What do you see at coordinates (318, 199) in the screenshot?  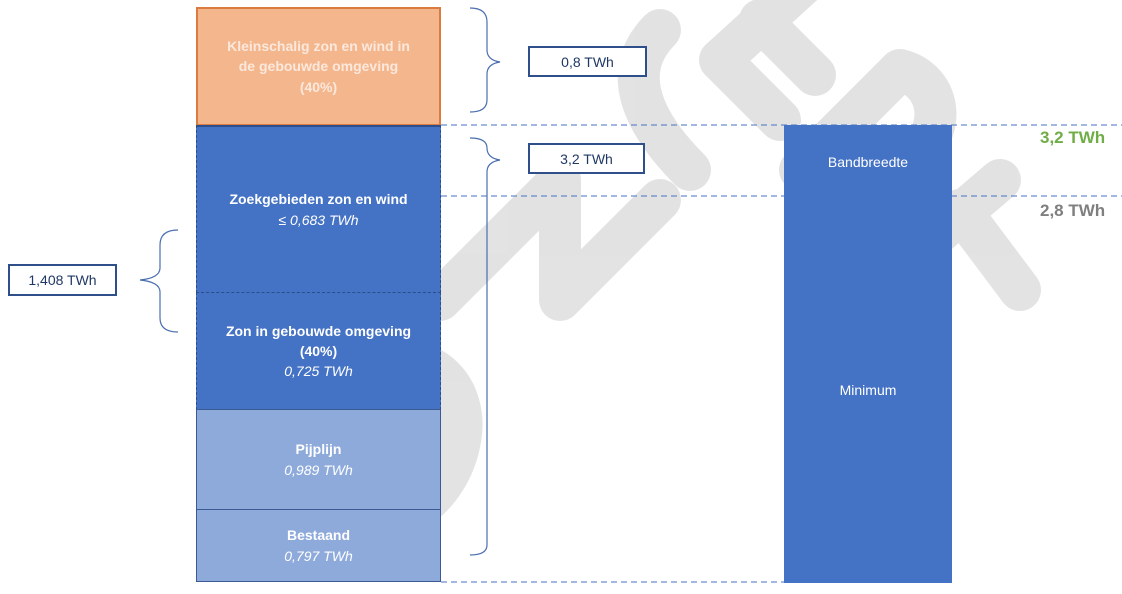 I see `block-zoekgebieden-title: Zoekgebieden zon en wind` at bounding box center [318, 199].